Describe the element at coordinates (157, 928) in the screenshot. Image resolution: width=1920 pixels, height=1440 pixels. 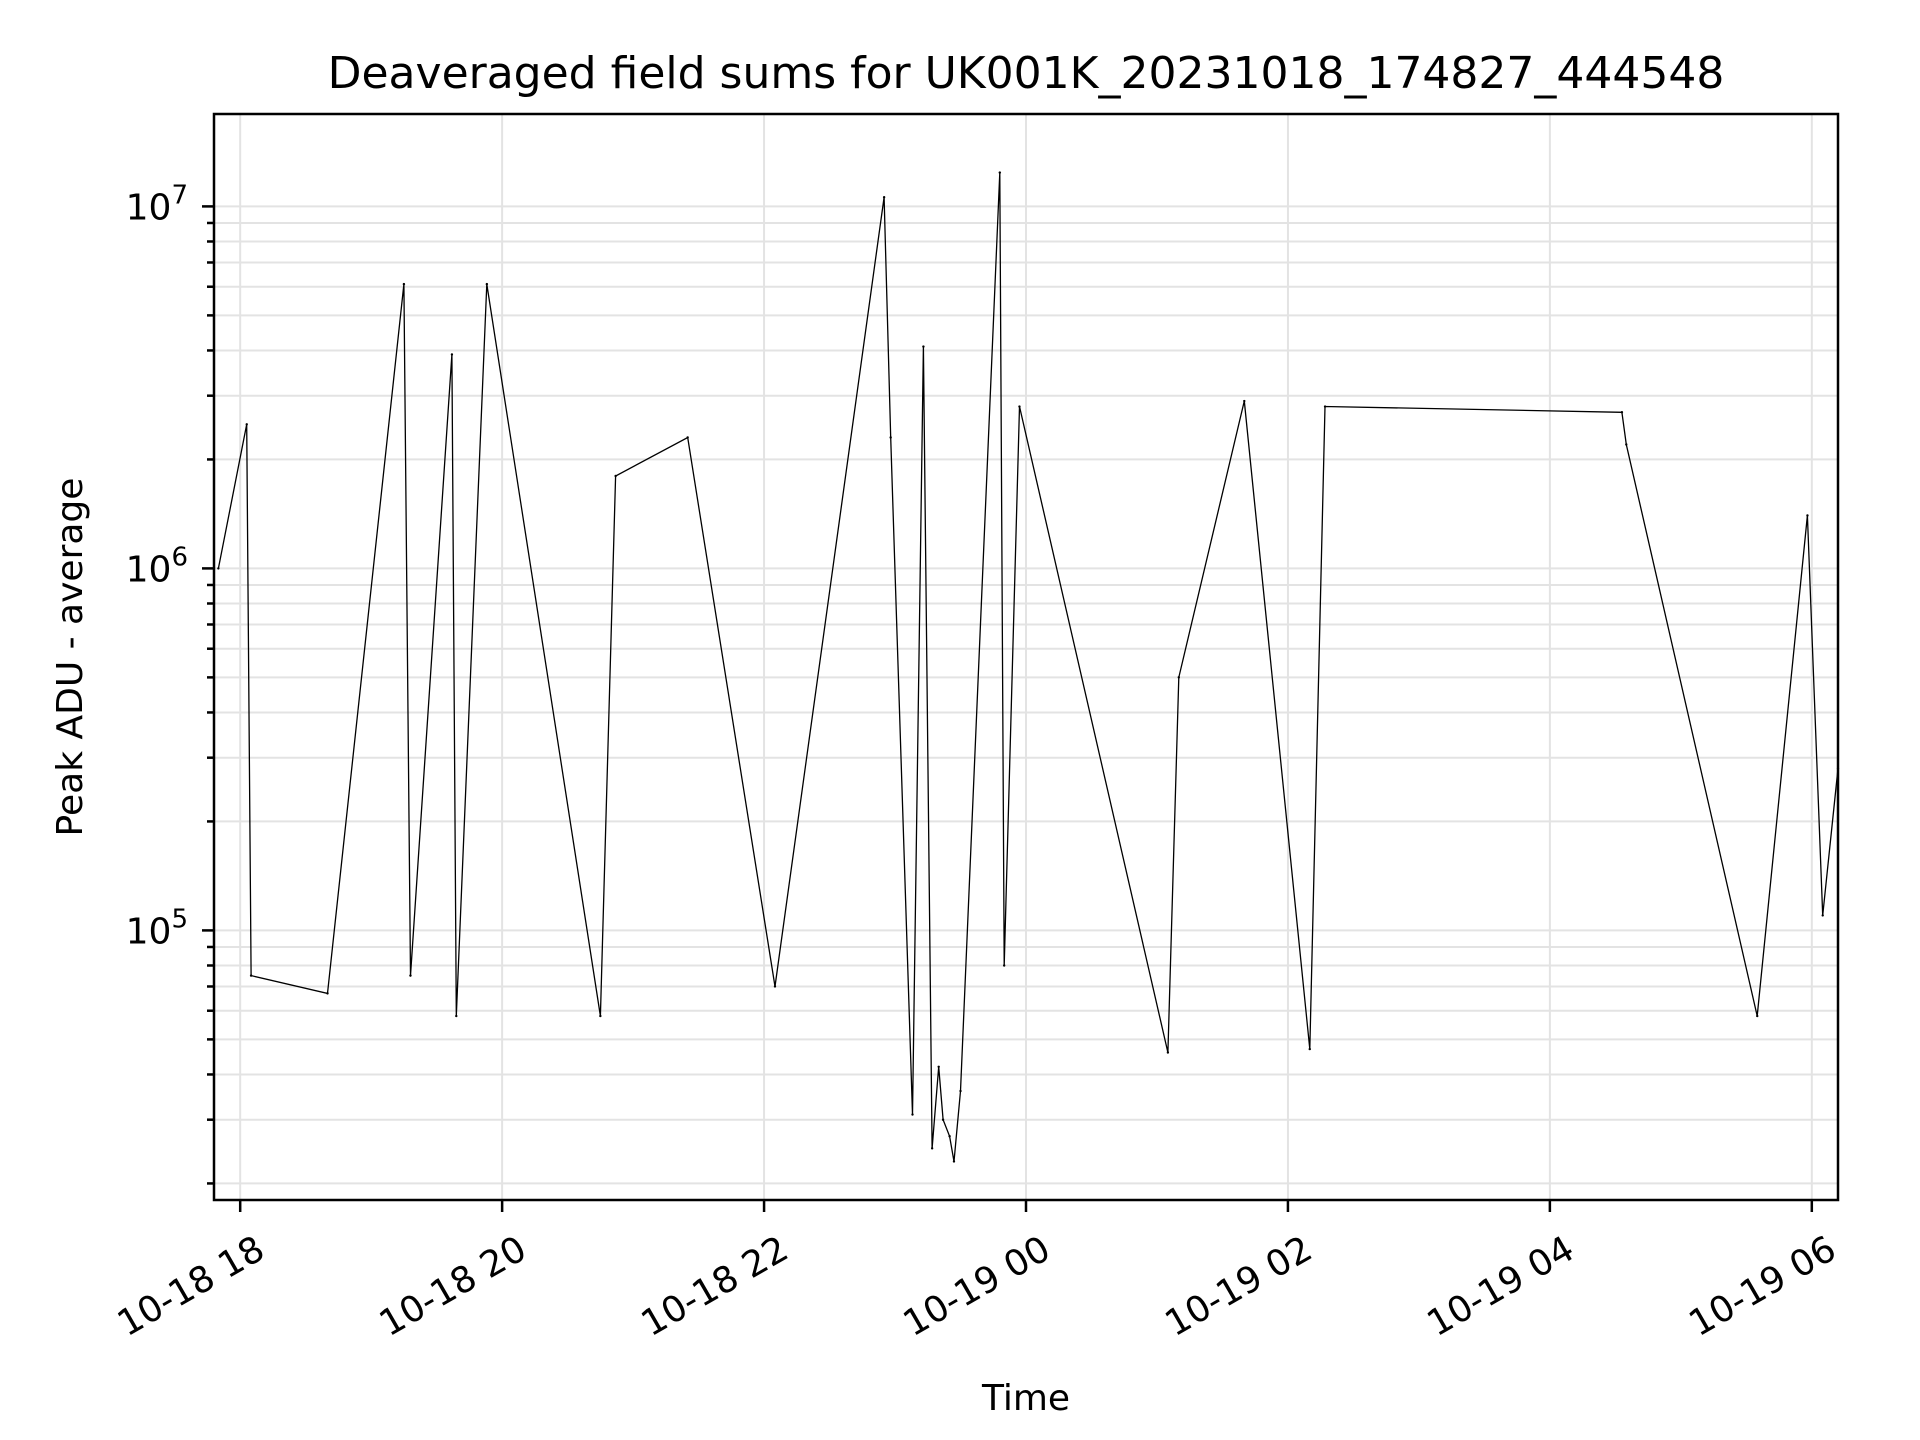
I see `y-tick-label: 10⁵` at that location.